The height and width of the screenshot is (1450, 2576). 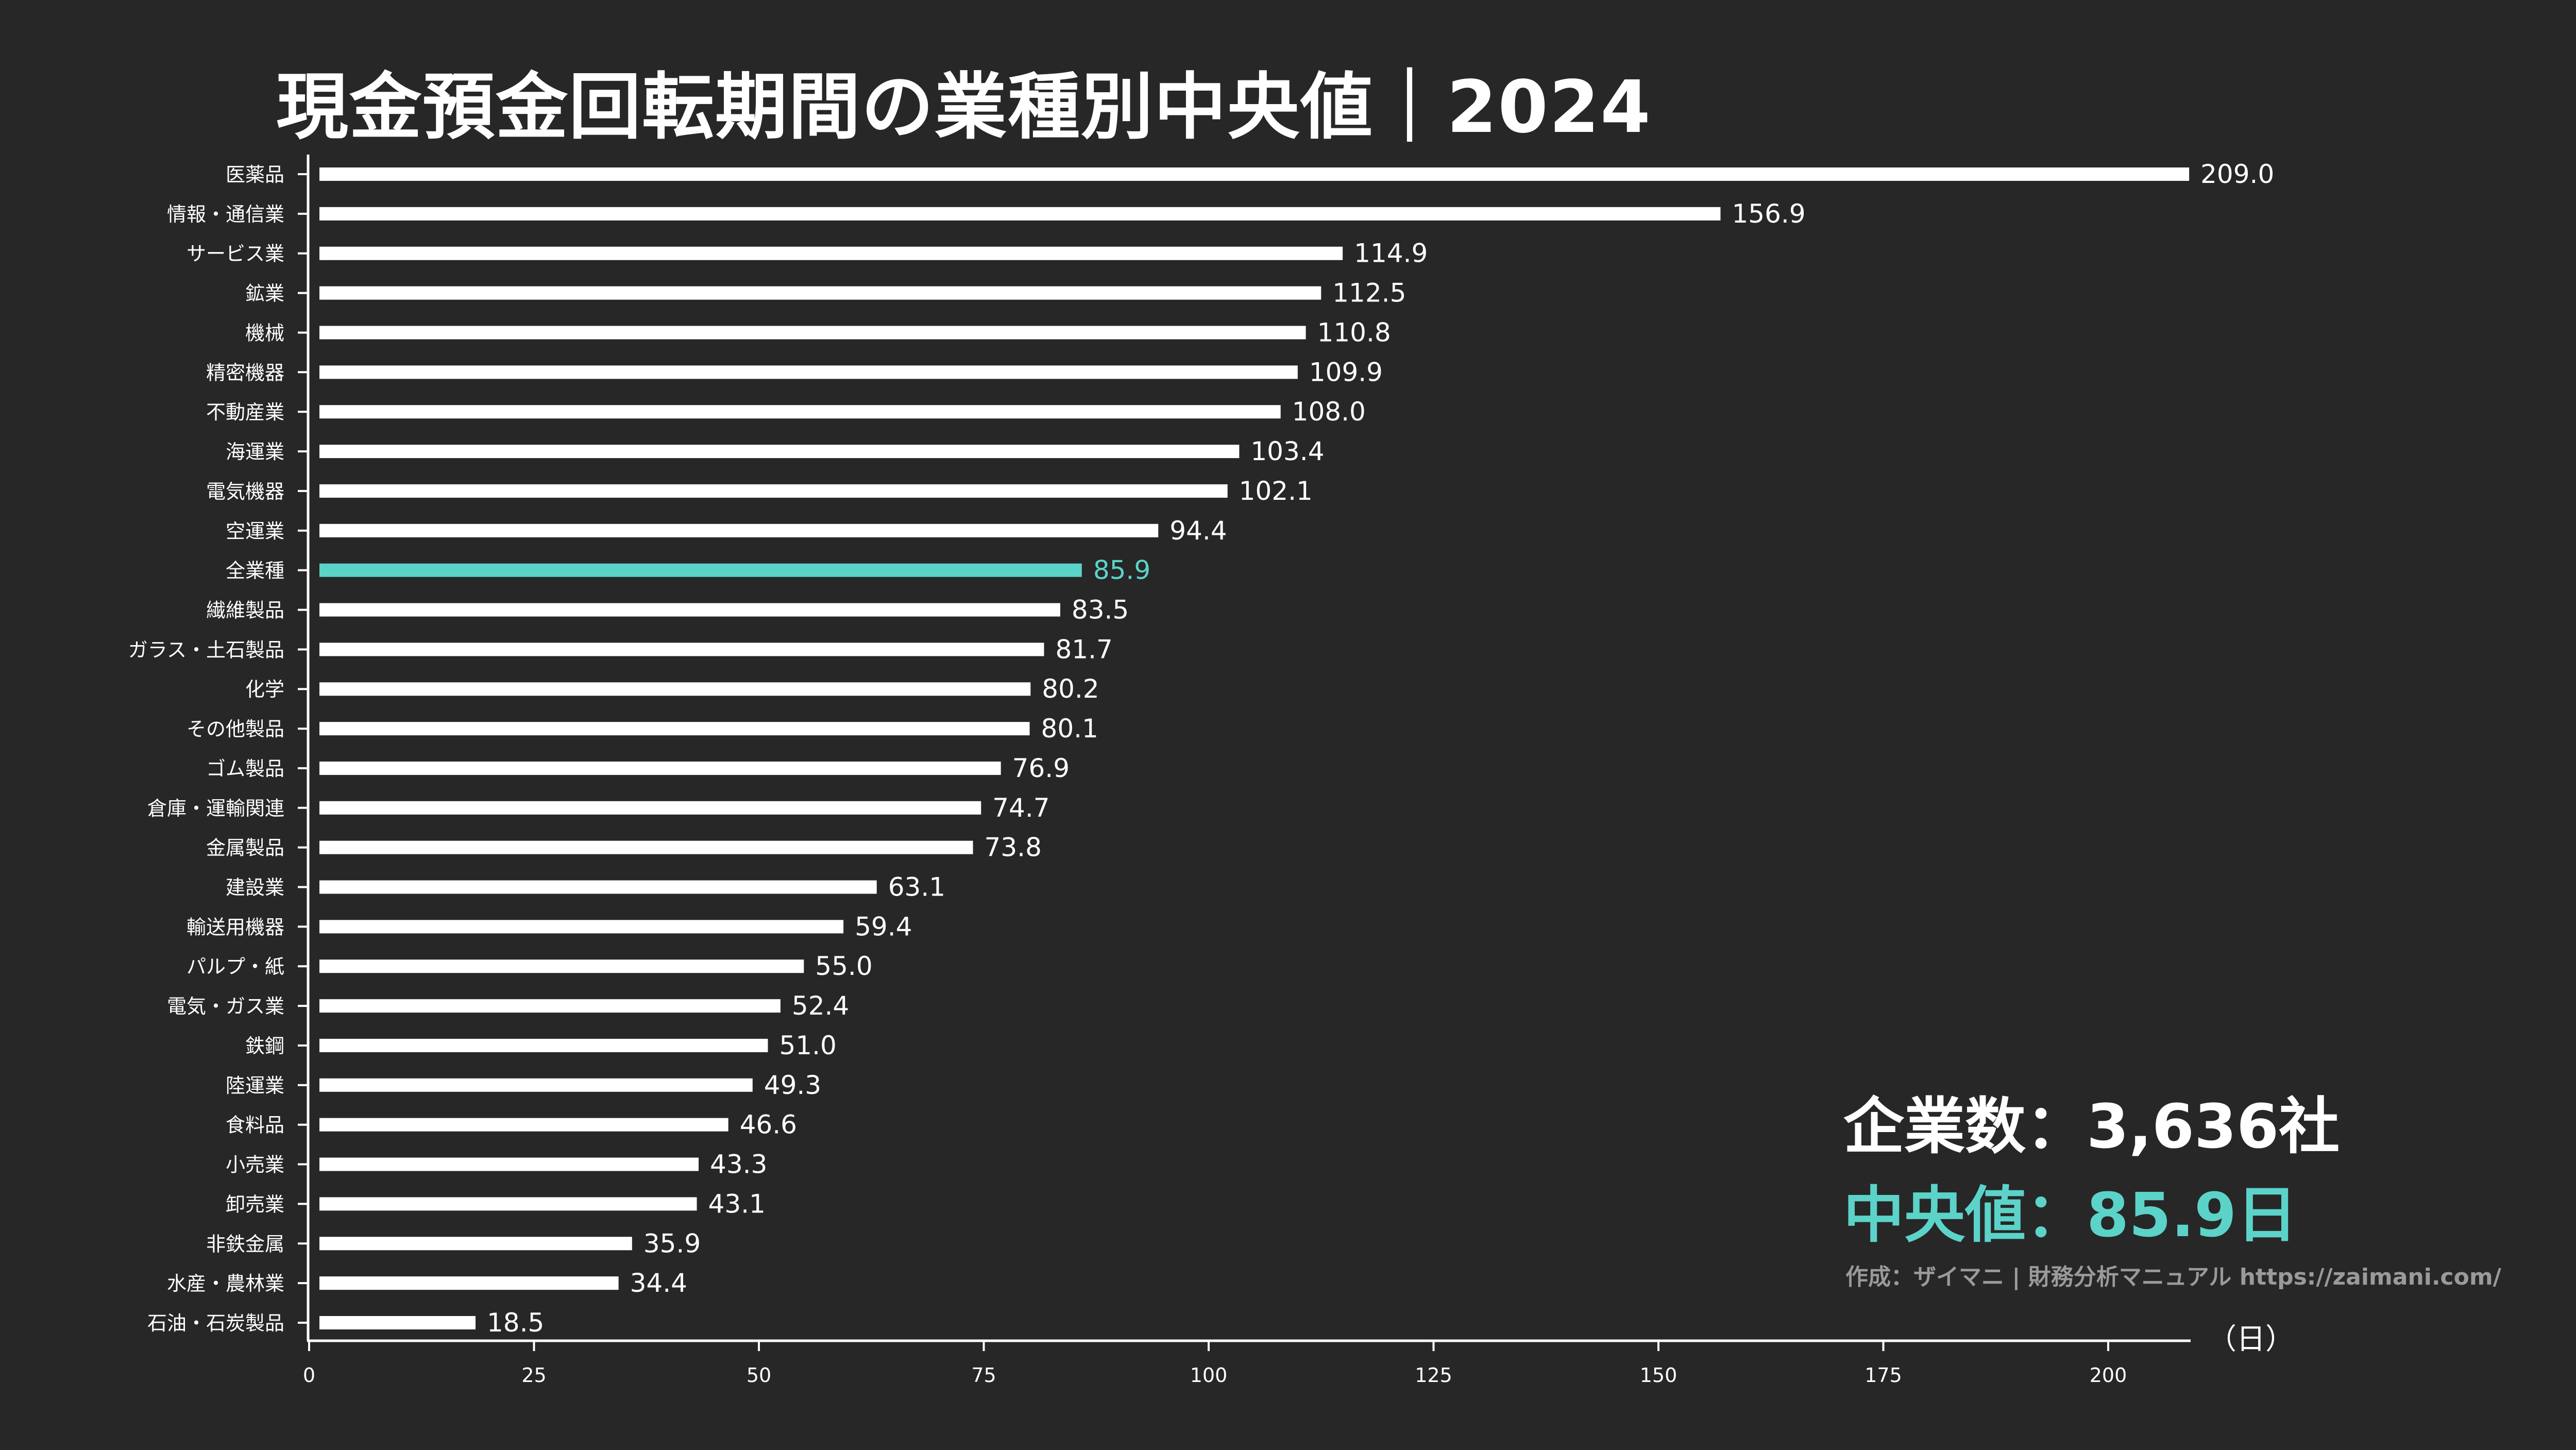 I want to click on value-label: 63.1, so click(x=916, y=887).